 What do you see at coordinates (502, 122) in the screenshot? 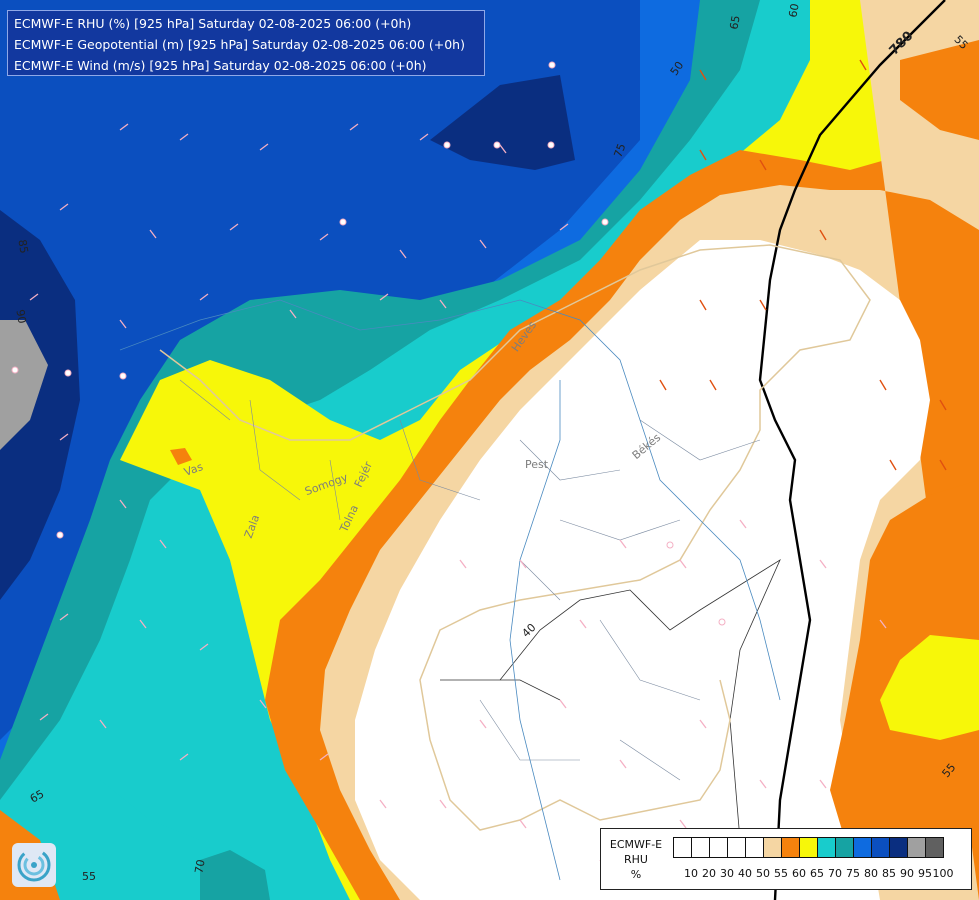
I see `rh-90-pocket-north` at bounding box center [502, 122].